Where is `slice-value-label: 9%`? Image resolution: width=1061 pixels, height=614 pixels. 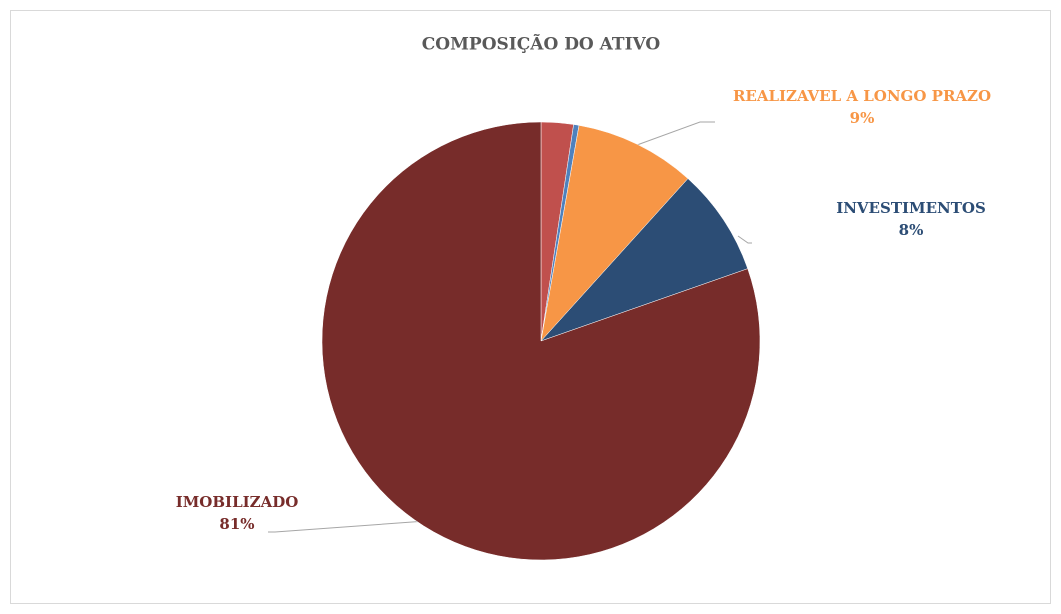 slice-value-label: 9% is located at coordinates (862, 118).